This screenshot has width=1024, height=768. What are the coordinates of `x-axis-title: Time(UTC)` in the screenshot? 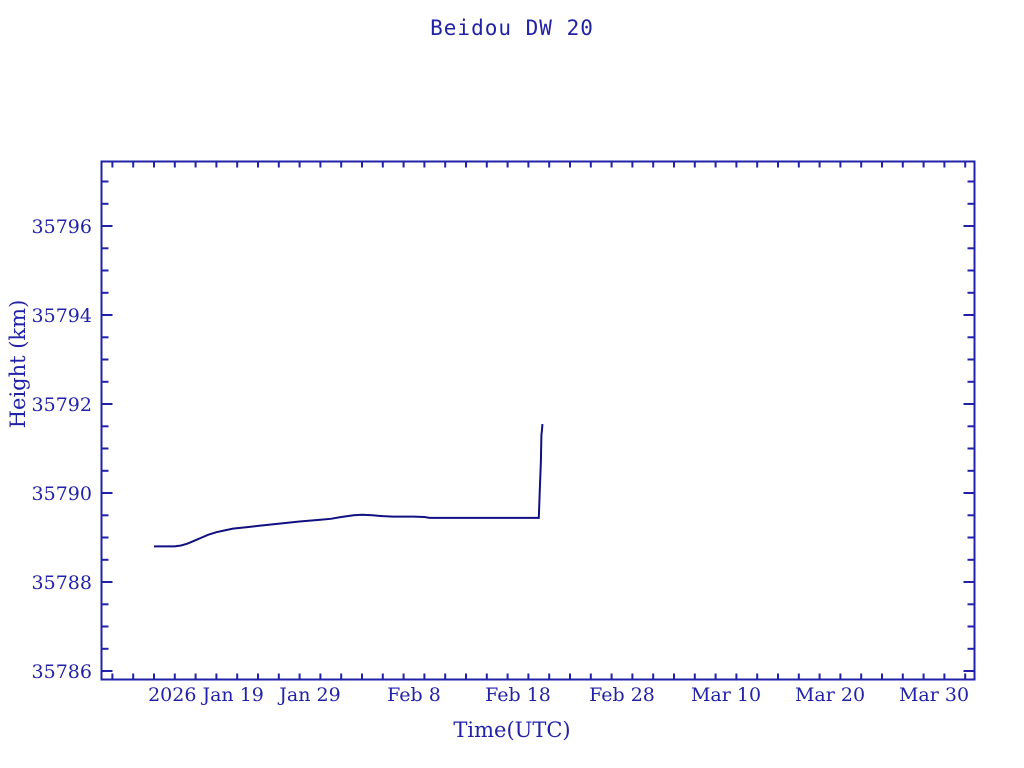 It's located at (512, 730).